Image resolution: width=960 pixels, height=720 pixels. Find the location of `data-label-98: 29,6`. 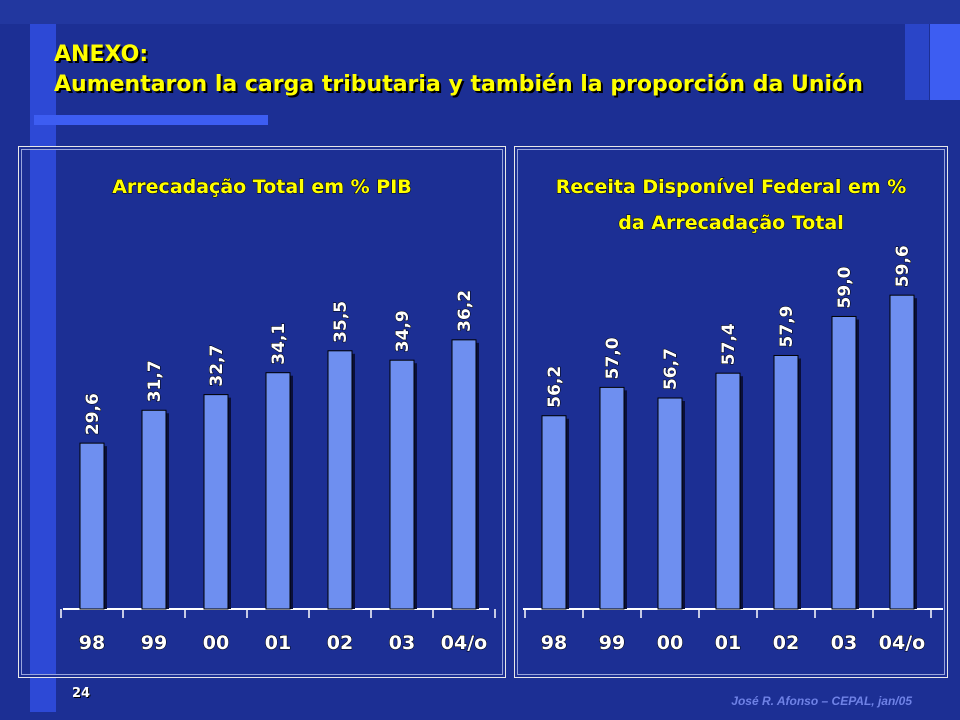

data-label-98: 29,6 is located at coordinates (93, 414).